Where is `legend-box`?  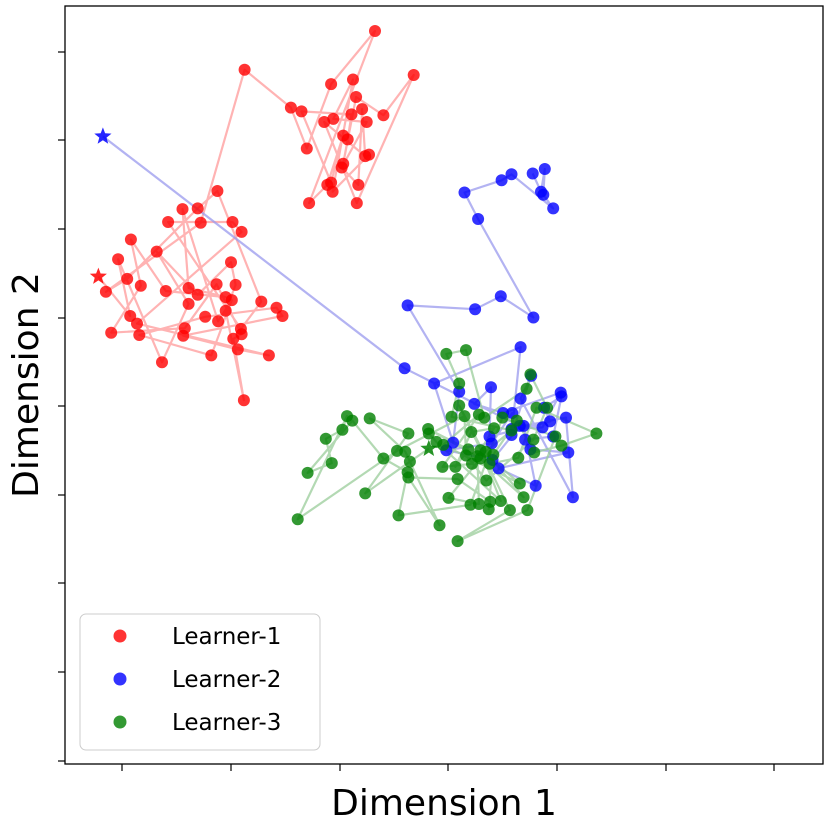 legend-box is located at coordinates (200, 682).